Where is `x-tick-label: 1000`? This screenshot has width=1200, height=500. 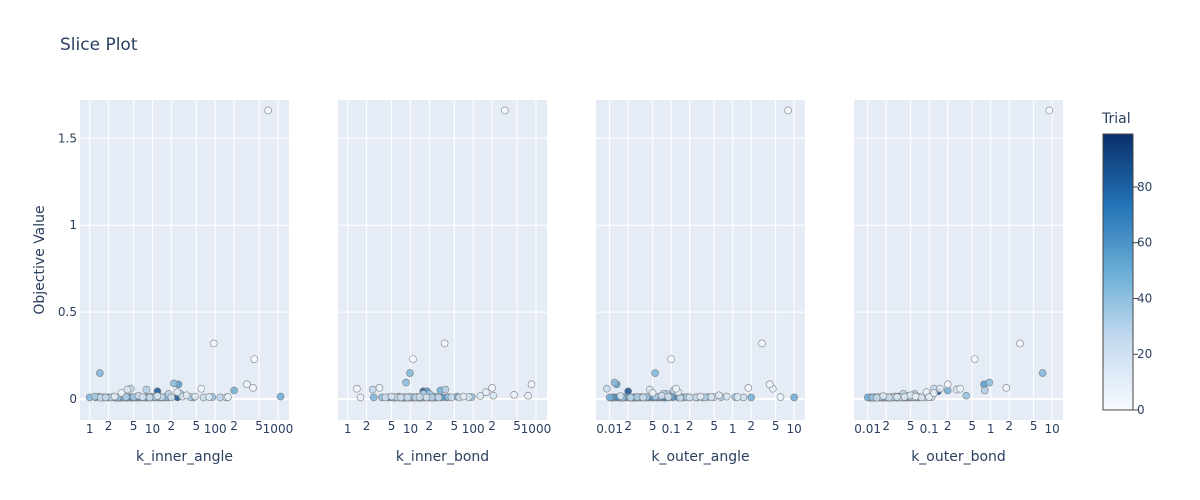
x-tick-label: 1000 is located at coordinates (278, 429).